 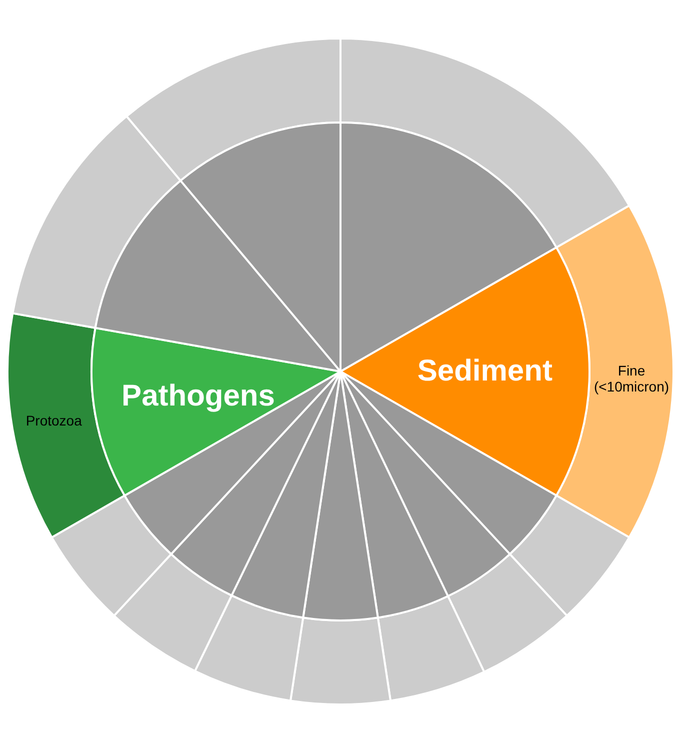 What do you see at coordinates (484, 371) in the screenshot?
I see `slice-label: Sediment` at bounding box center [484, 371].